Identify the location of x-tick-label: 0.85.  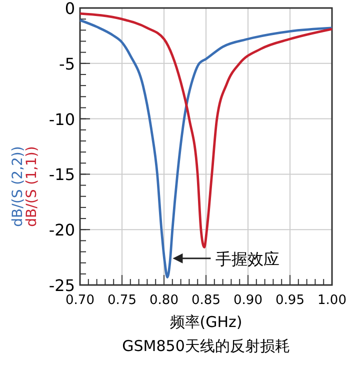
(206, 300).